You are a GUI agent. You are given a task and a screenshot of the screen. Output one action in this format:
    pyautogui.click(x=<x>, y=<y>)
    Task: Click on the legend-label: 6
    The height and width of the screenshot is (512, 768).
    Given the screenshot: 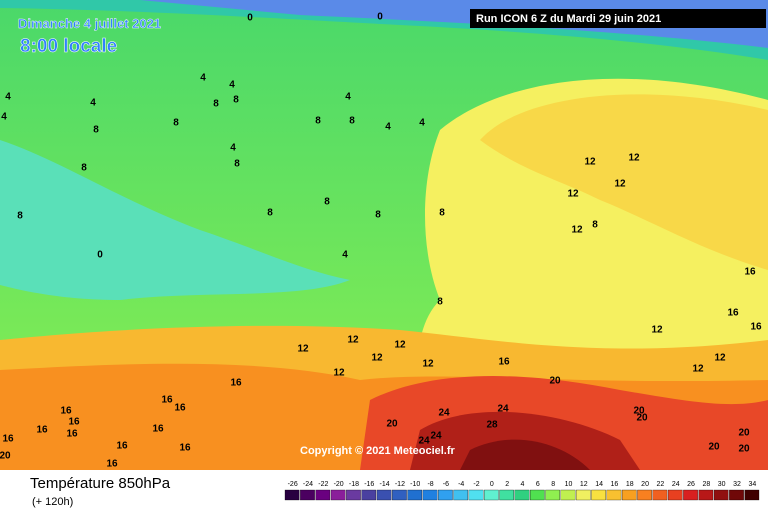 What is the action you would take?
    pyautogui.click(x=538, y=484)
    